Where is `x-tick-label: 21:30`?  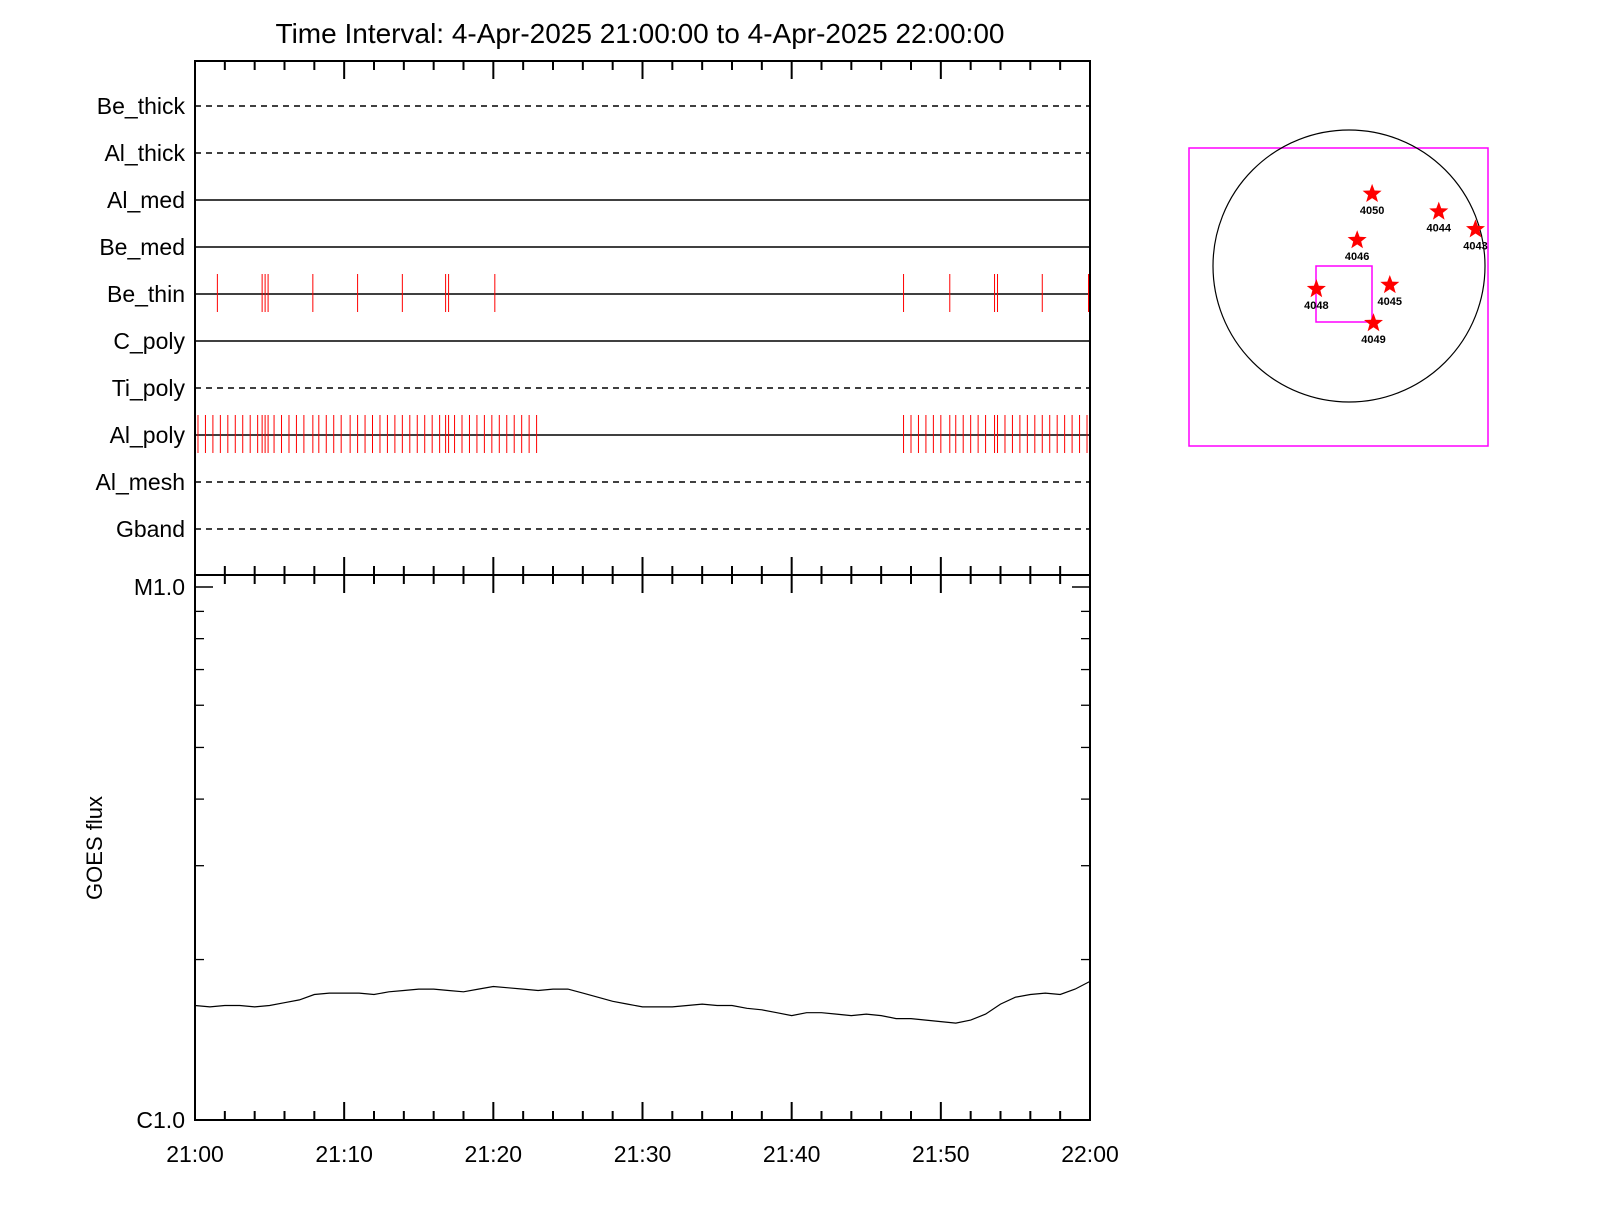 x-tick-label: 21:30 is located at coordinates (643, 1154).